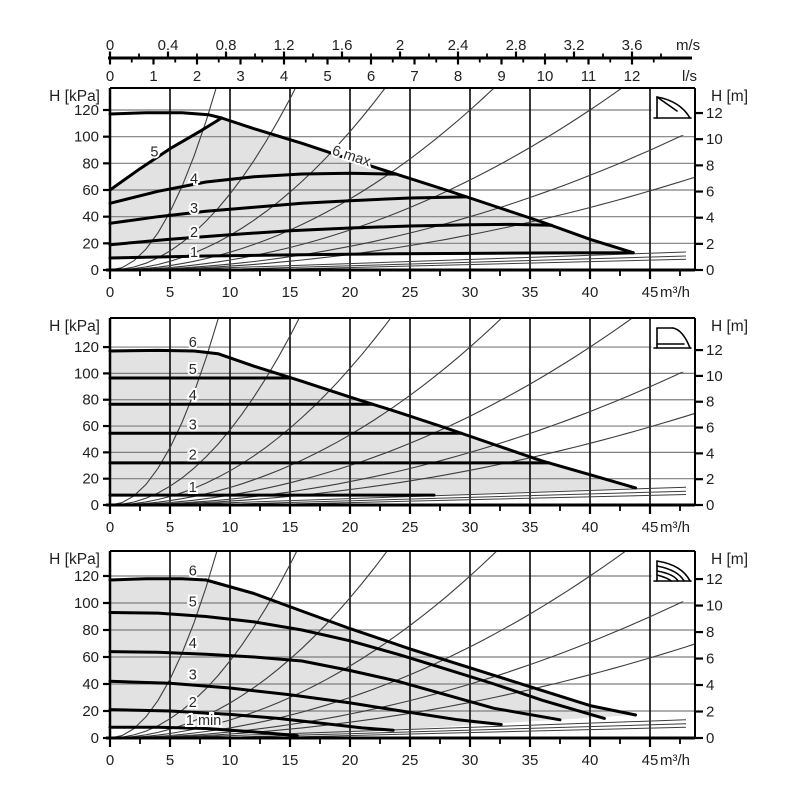  I want to click on ls-tick-label: 9, so click(501, 76).